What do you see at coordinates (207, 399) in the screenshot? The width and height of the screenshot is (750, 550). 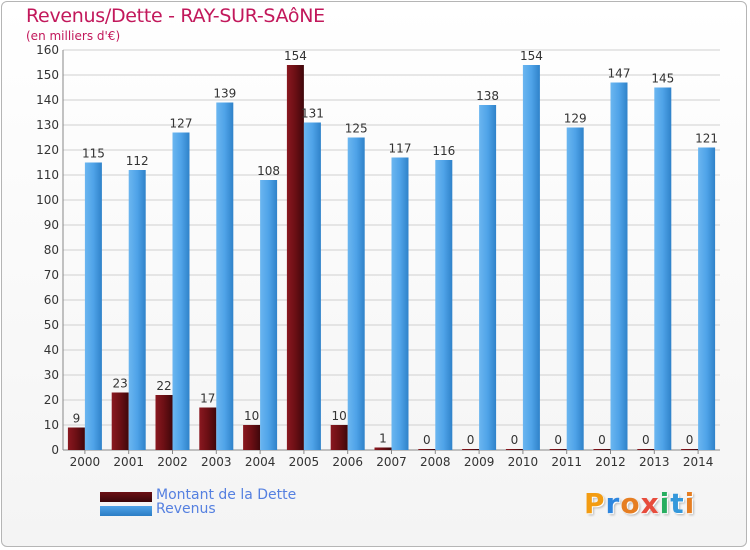 I see `data-label-debt: 17` at bounding box center [207, 399].